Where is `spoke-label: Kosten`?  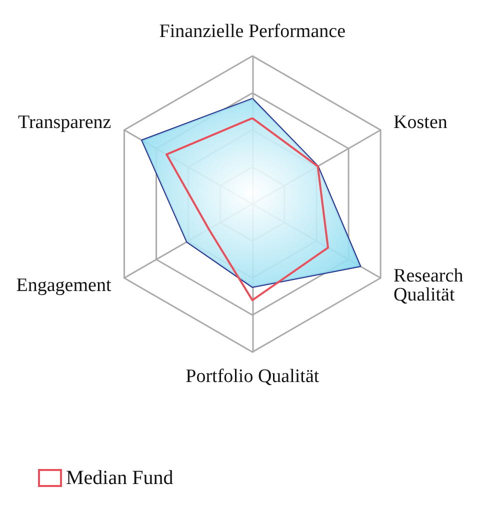
spoke-label: Kosten is located at coordinates (421, 122).